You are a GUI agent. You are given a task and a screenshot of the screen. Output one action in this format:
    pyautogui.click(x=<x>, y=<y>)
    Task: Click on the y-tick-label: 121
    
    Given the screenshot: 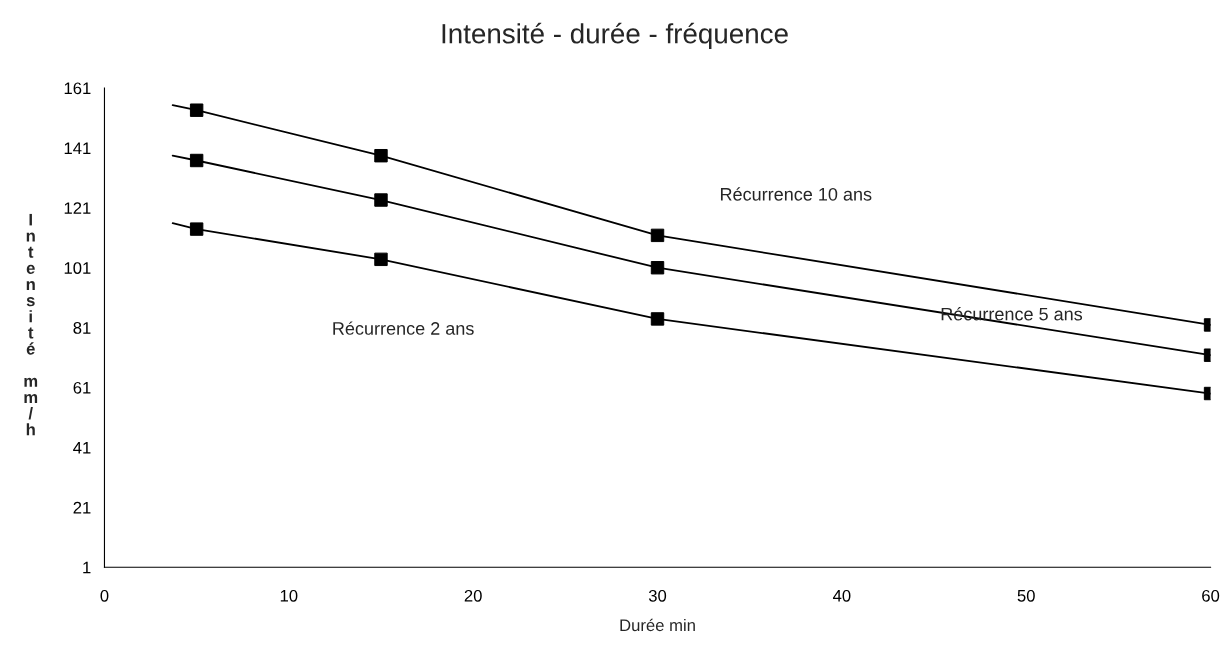 What is the action you would take?
    pyautogui.click(x=77, y=208)
    